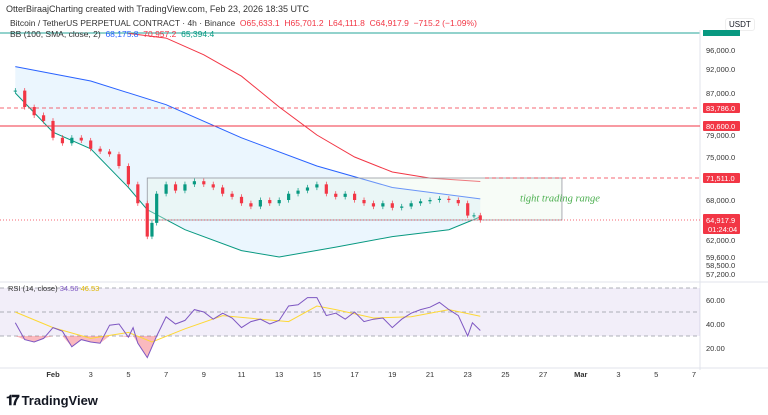 Image resolution: width=768 pixels, height=415 pixels. Describe the element at coordinates (722, 229) in the screenshot. I see `candle-countdown: 01:24:04` at that location.